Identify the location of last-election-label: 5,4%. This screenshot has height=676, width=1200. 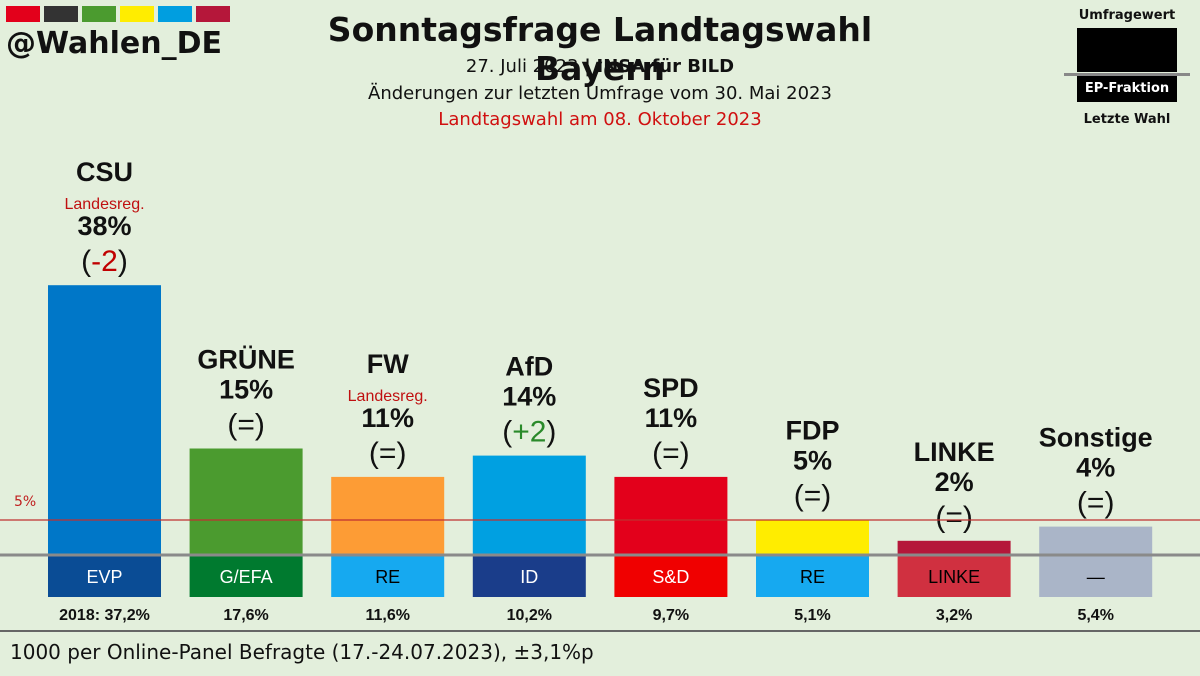
(1095, 615).